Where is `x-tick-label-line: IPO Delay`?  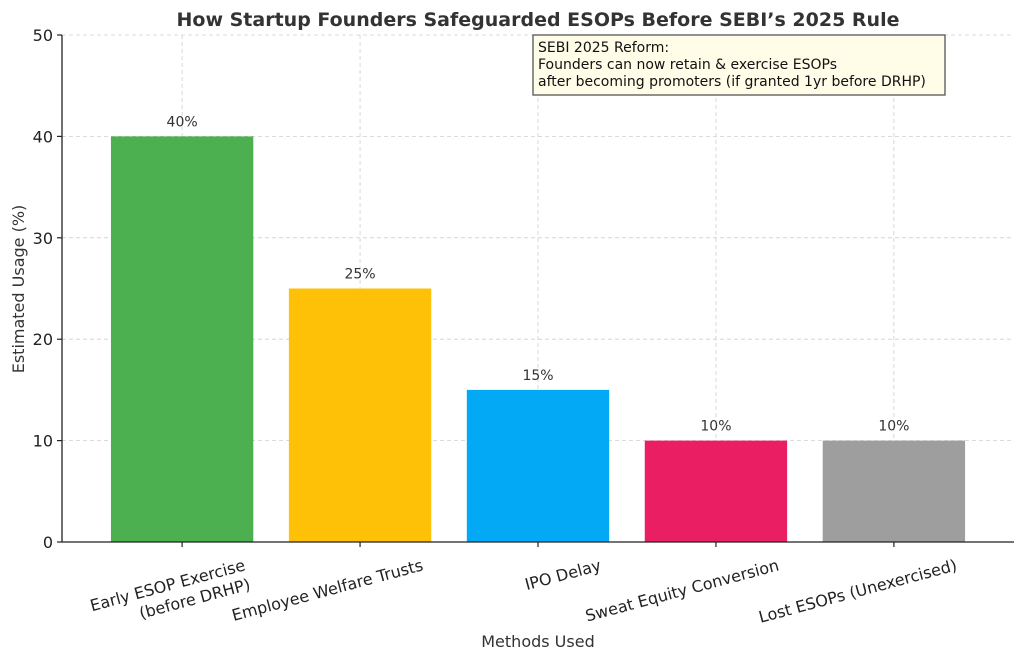
x-tick-label-line: IPO Delay is located at coordinates (563, 575).